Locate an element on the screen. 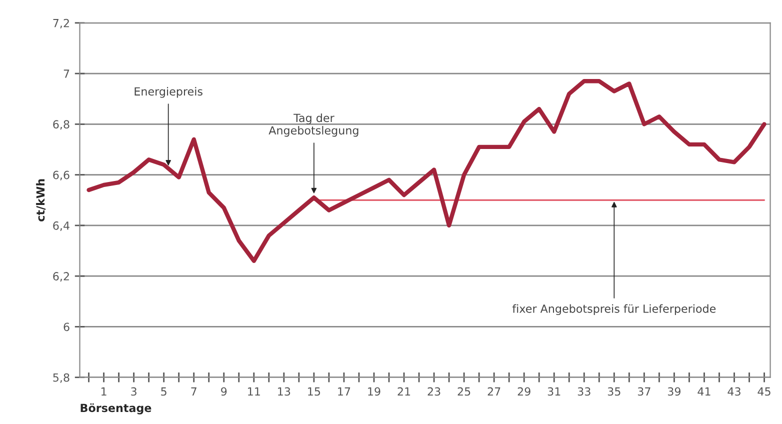  x-tick-label: 37 is located at coordinates (644, 391).